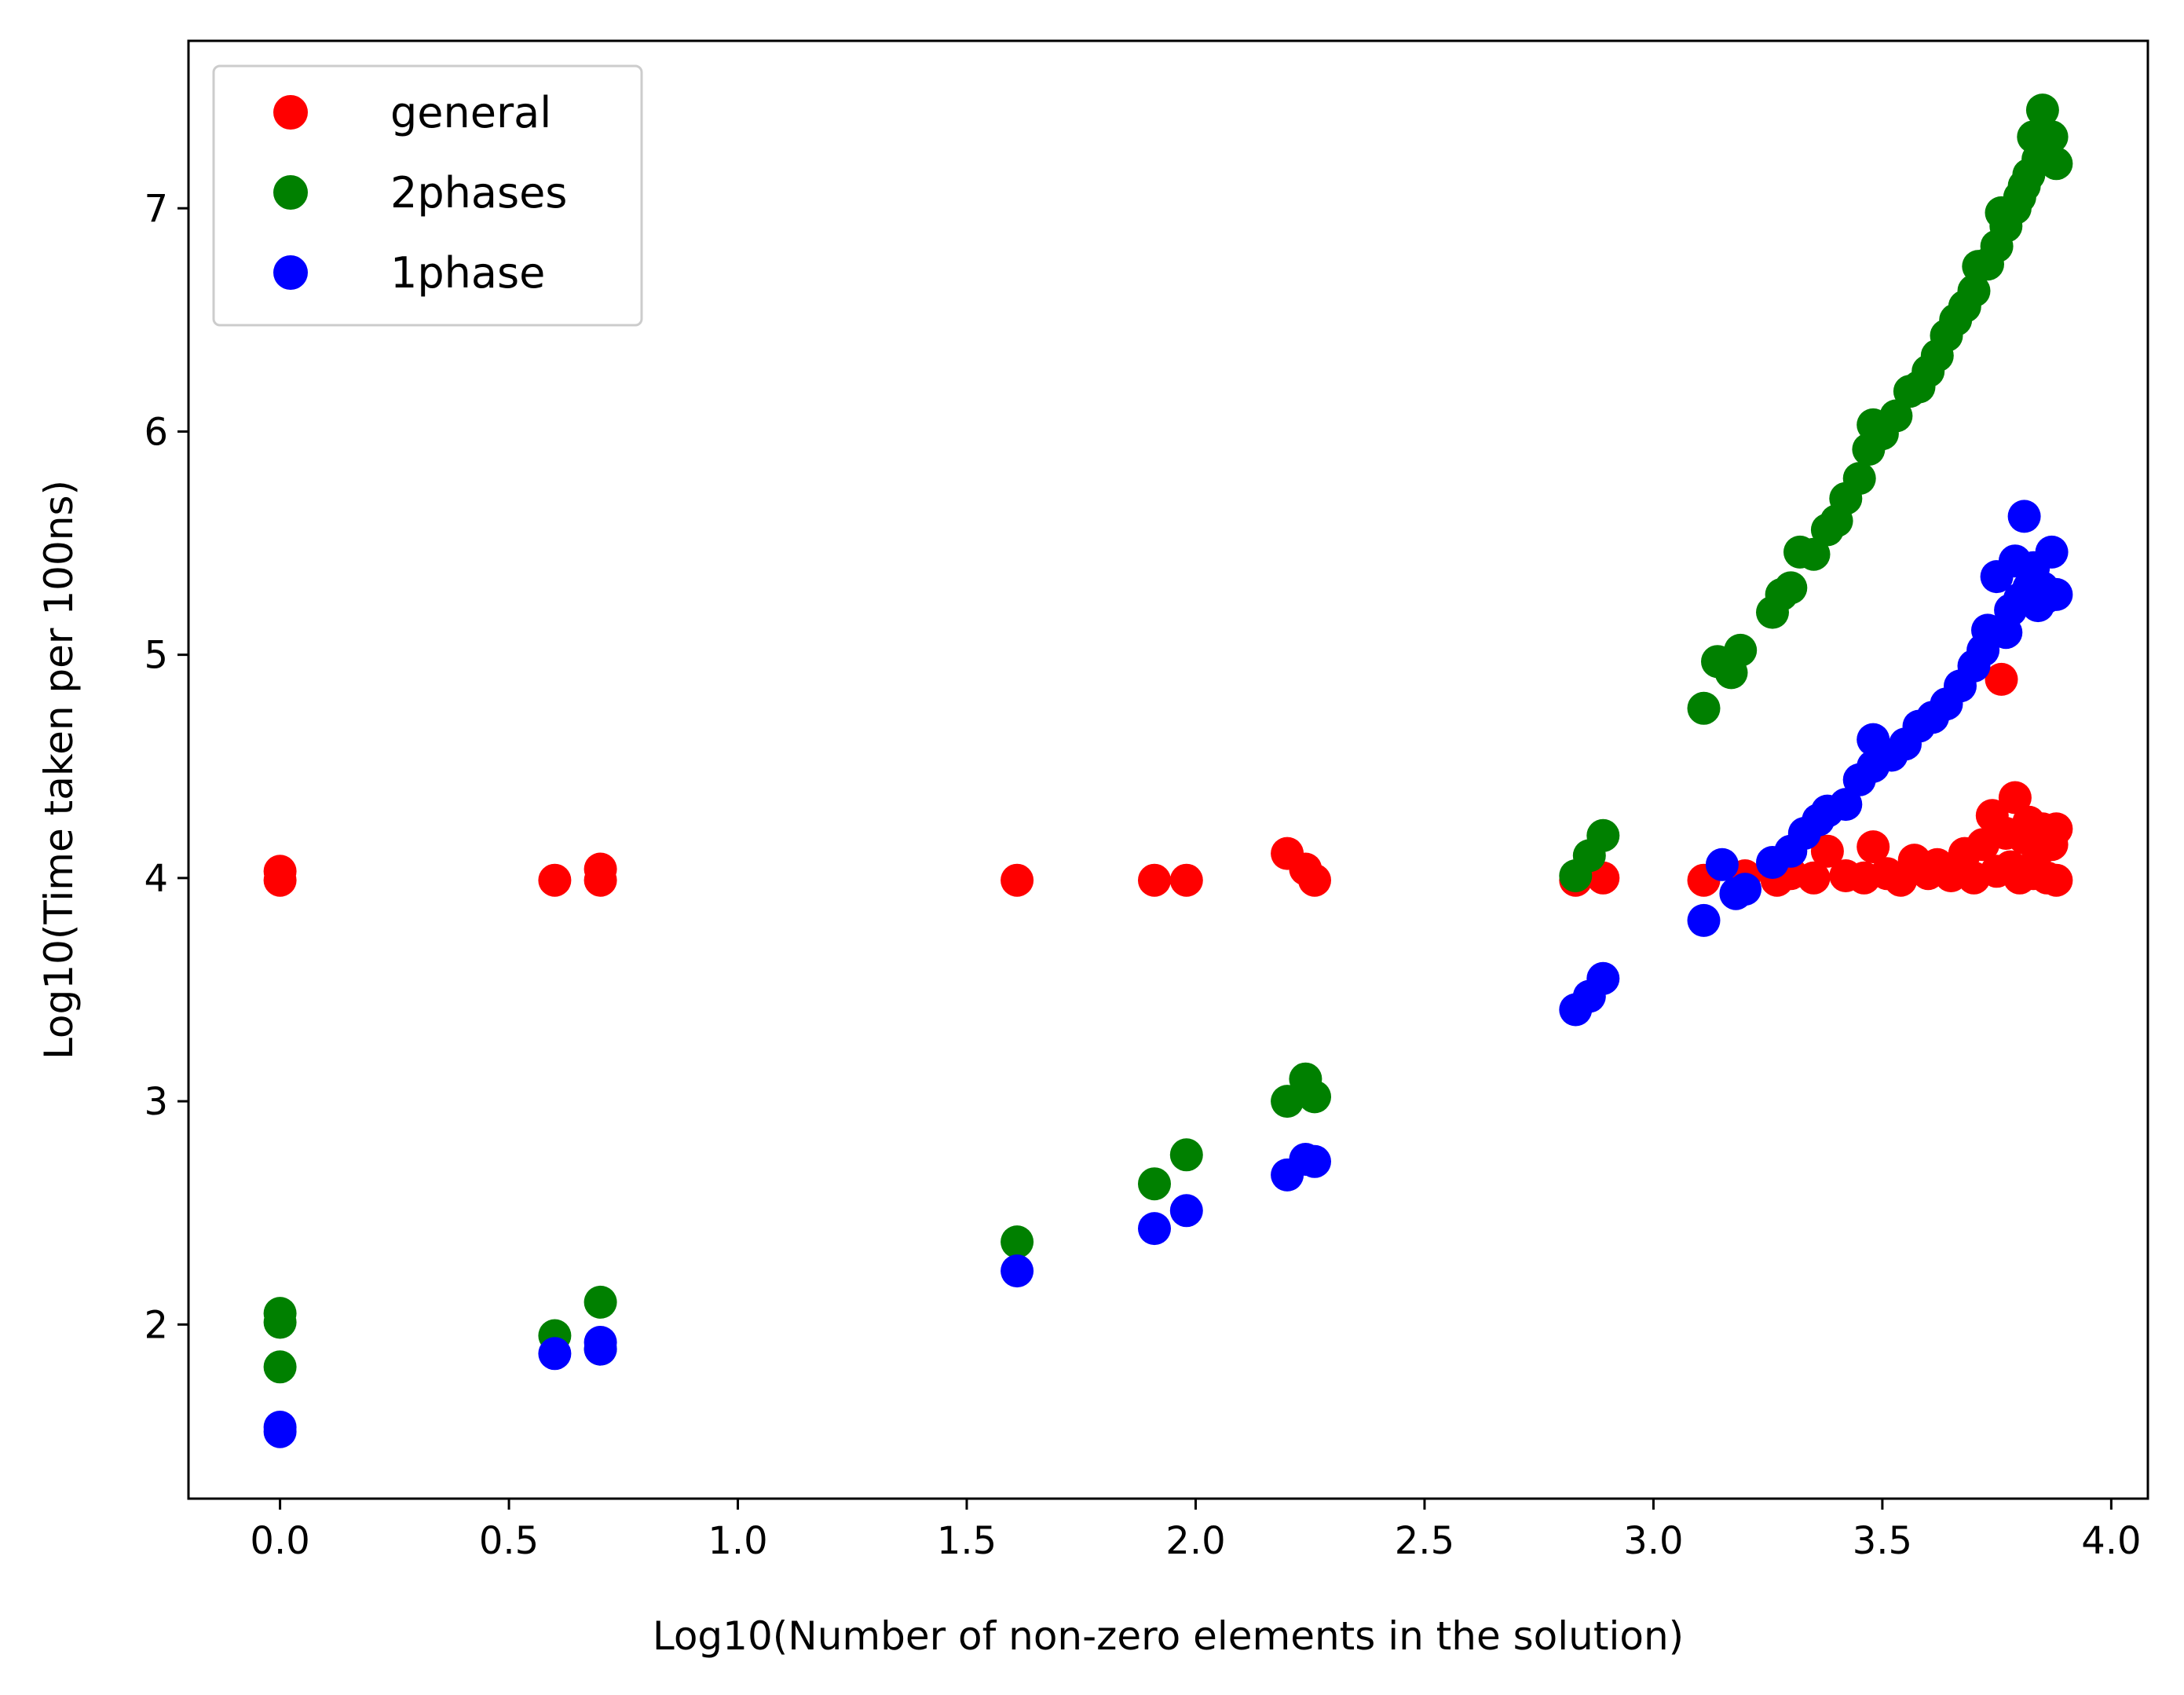  I want to click on x-tick-label: 1.5, so click(967, 1541).